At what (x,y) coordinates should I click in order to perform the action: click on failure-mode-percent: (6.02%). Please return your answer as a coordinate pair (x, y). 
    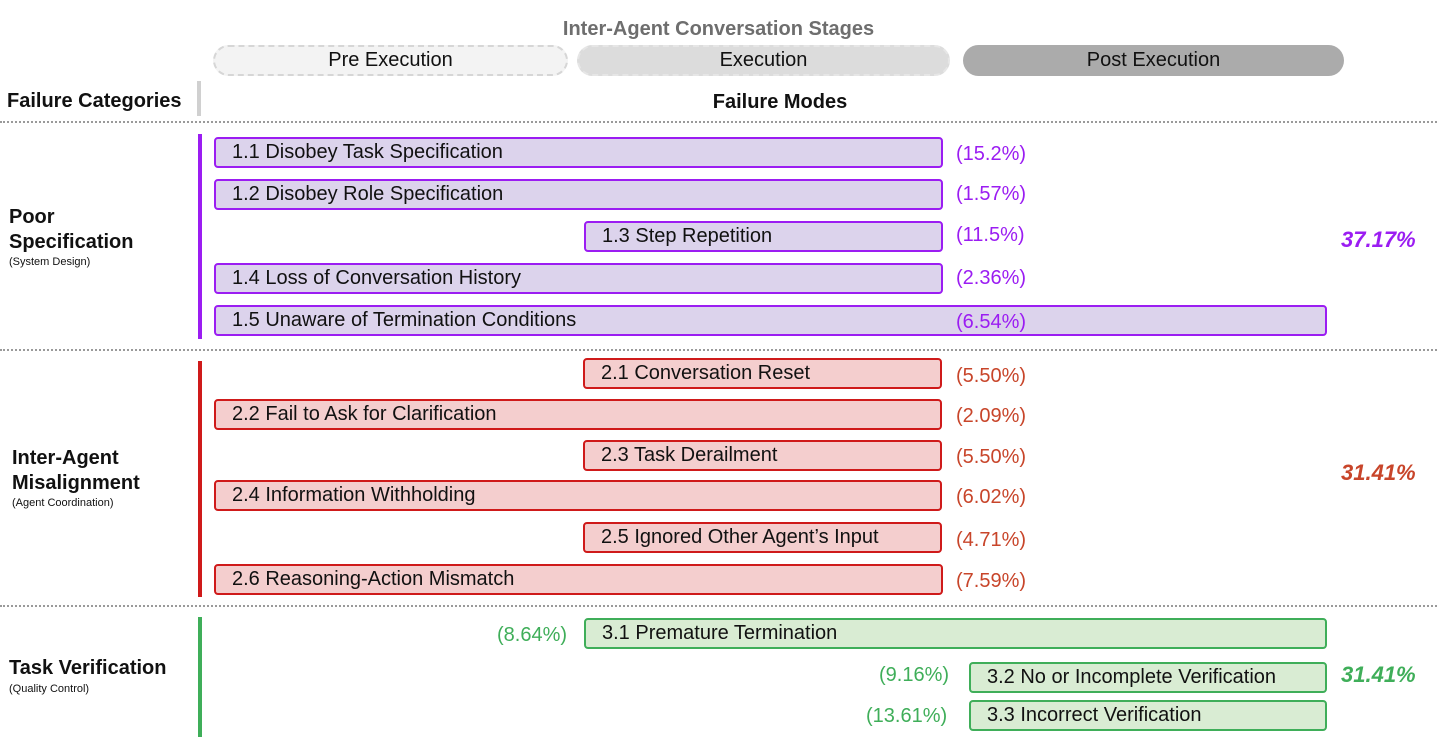
    Looking at the image, I should click on (991, 497).